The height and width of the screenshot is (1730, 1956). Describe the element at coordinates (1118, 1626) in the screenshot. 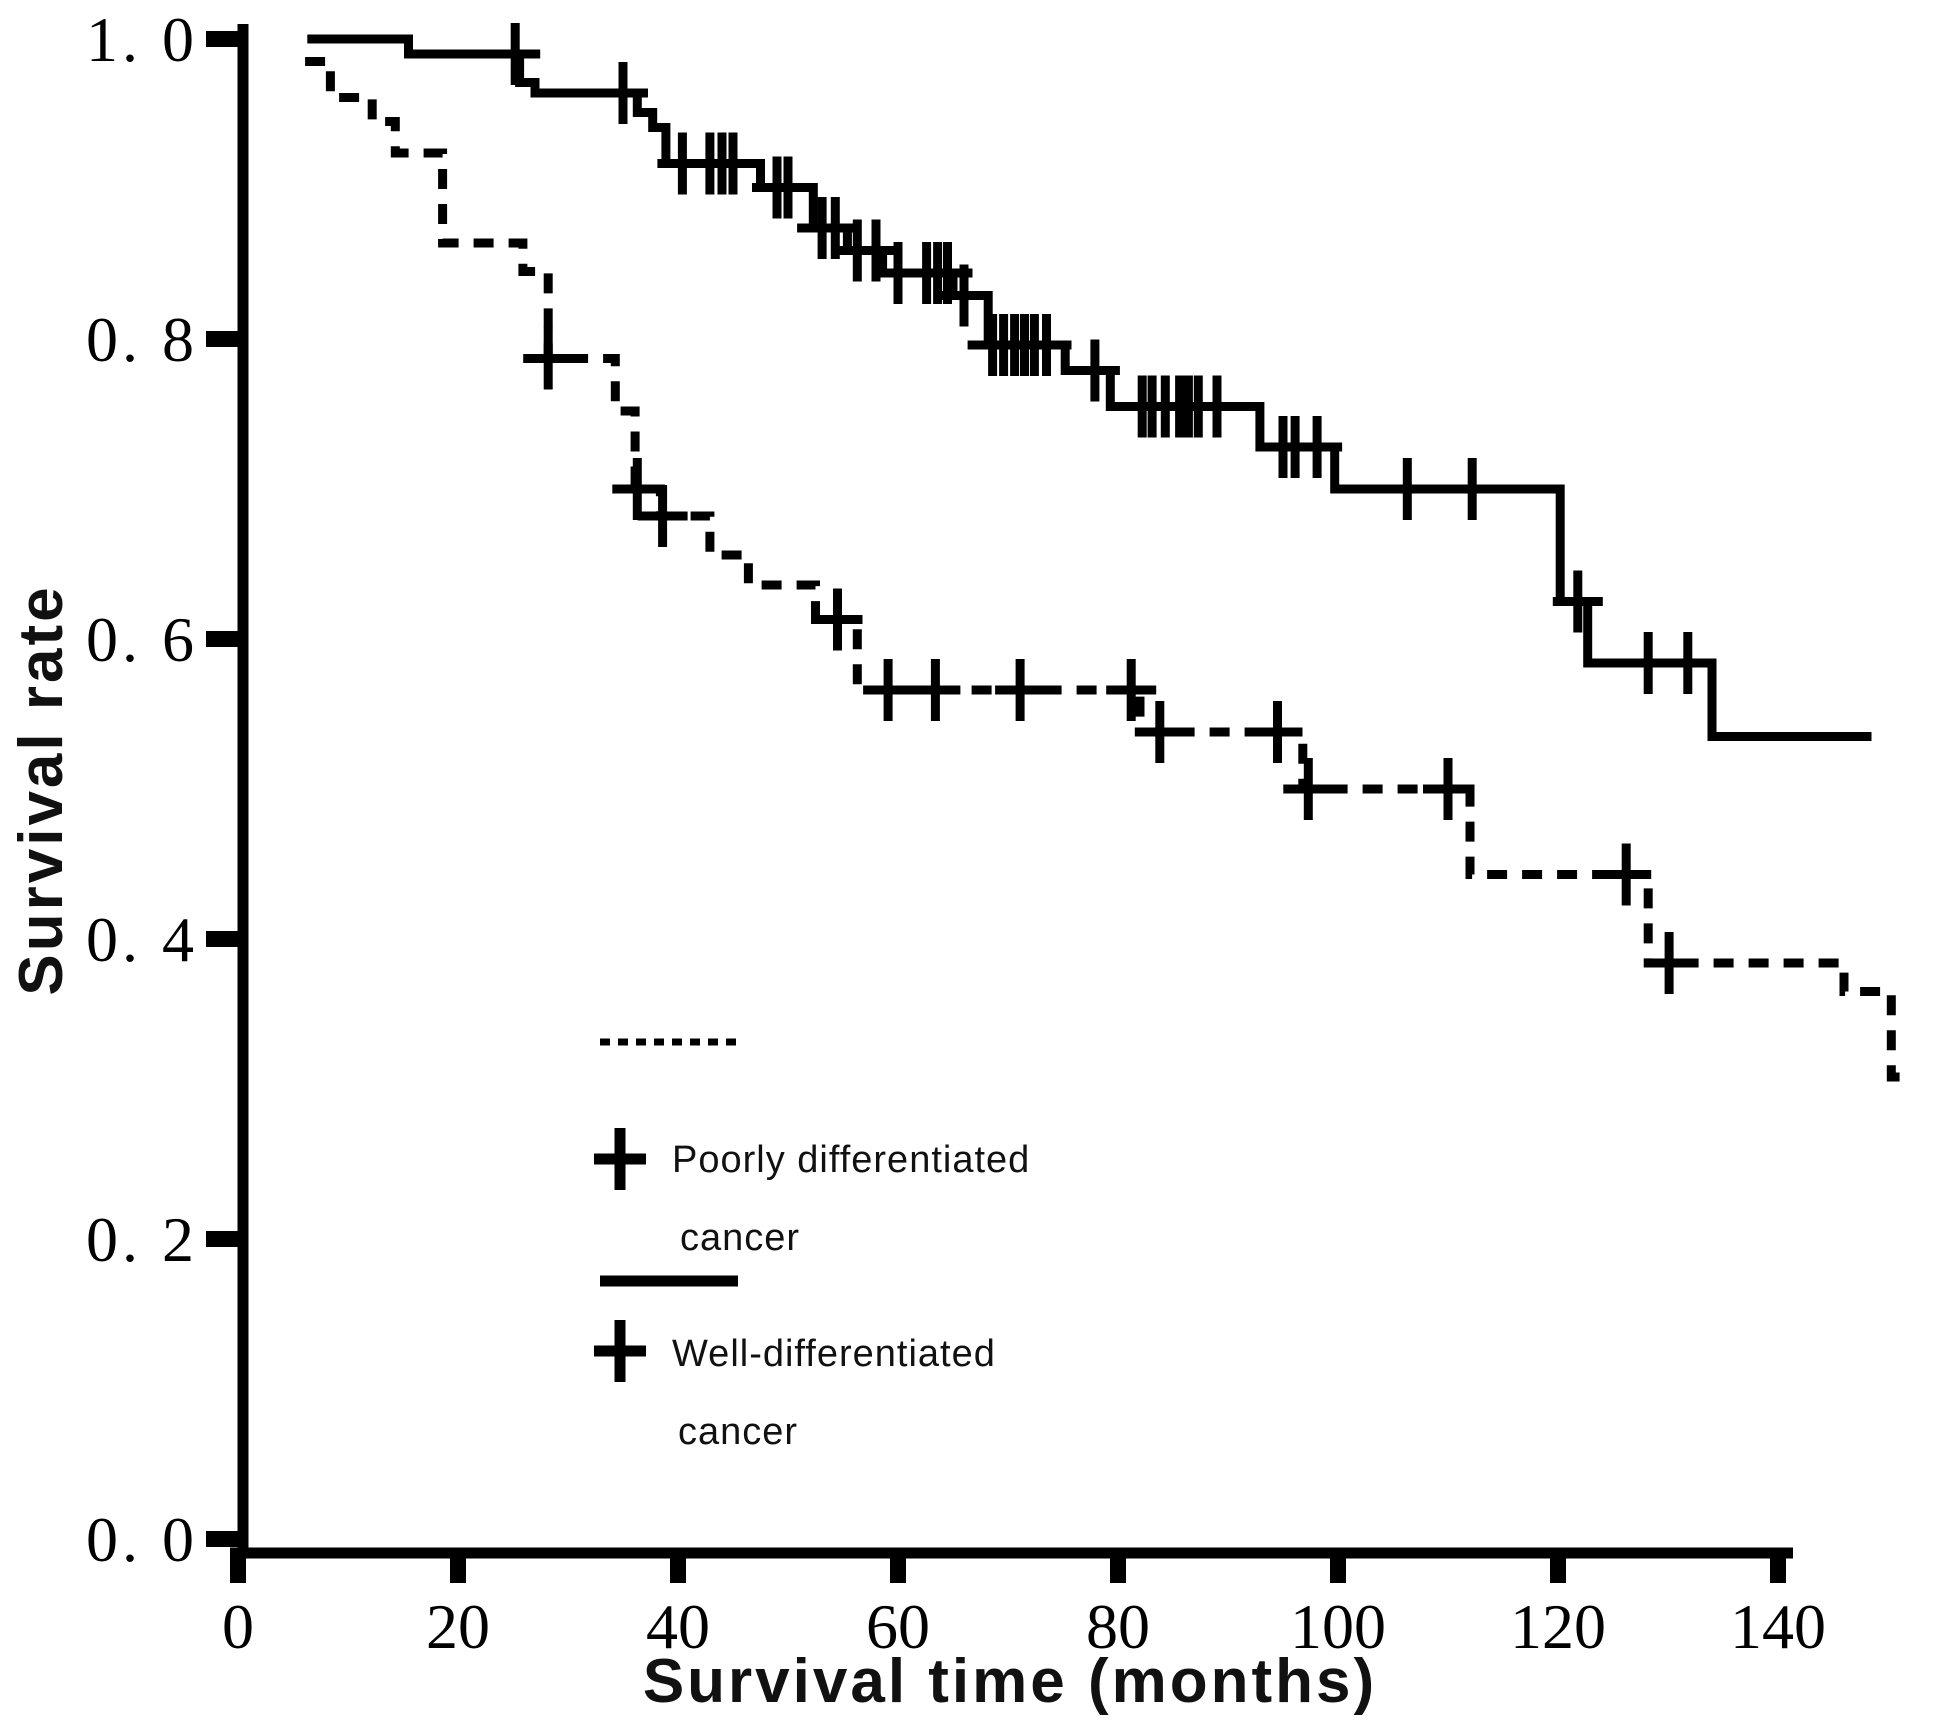

I see `x-tick-label: 80` at that location.